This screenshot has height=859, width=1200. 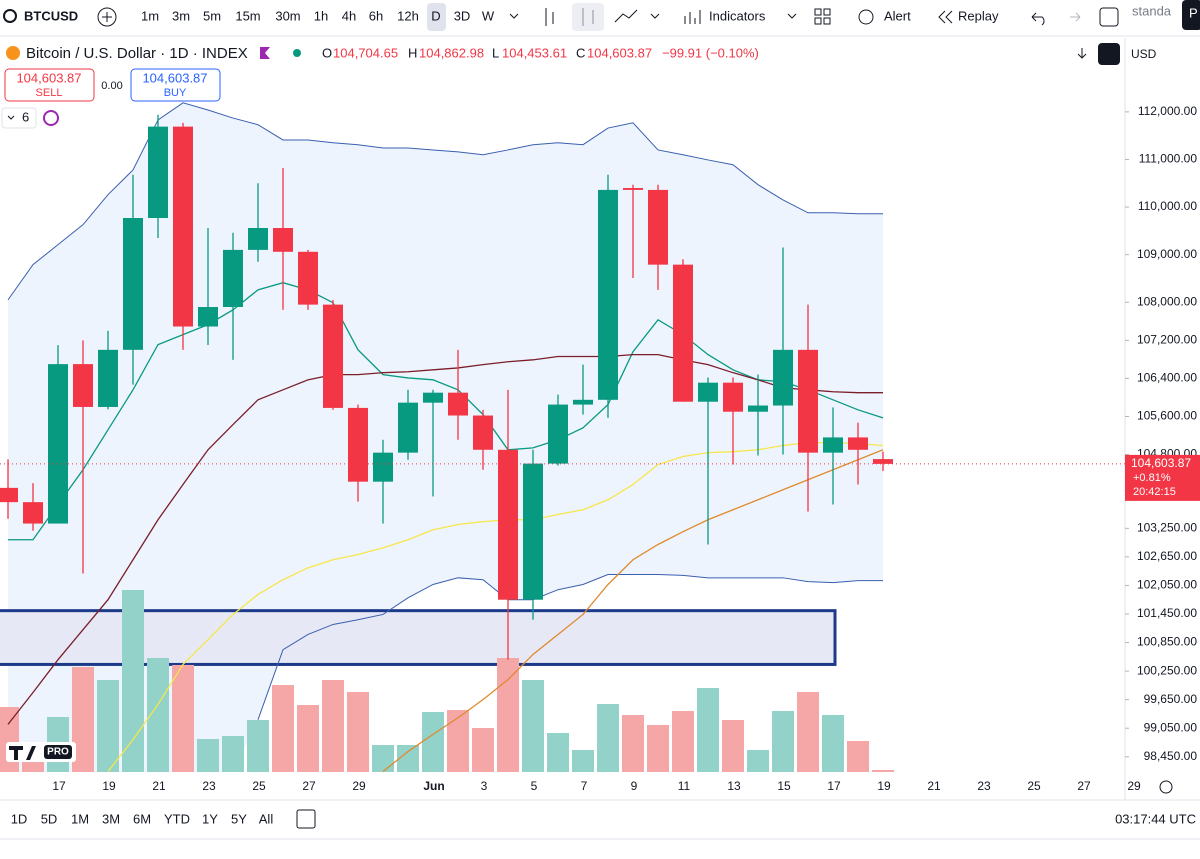 I want to click on currency: USD, so click(x=1144, y=54).